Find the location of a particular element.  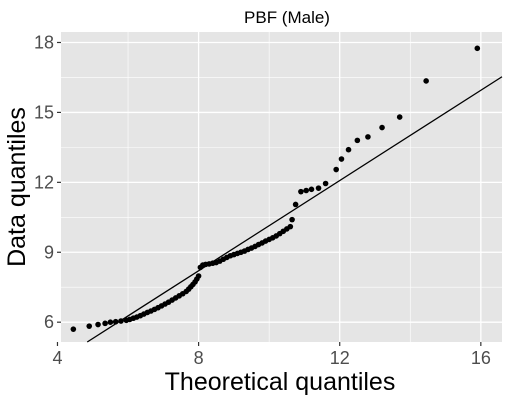

y-tick-label: 12 is located at coordinates (44, 182).